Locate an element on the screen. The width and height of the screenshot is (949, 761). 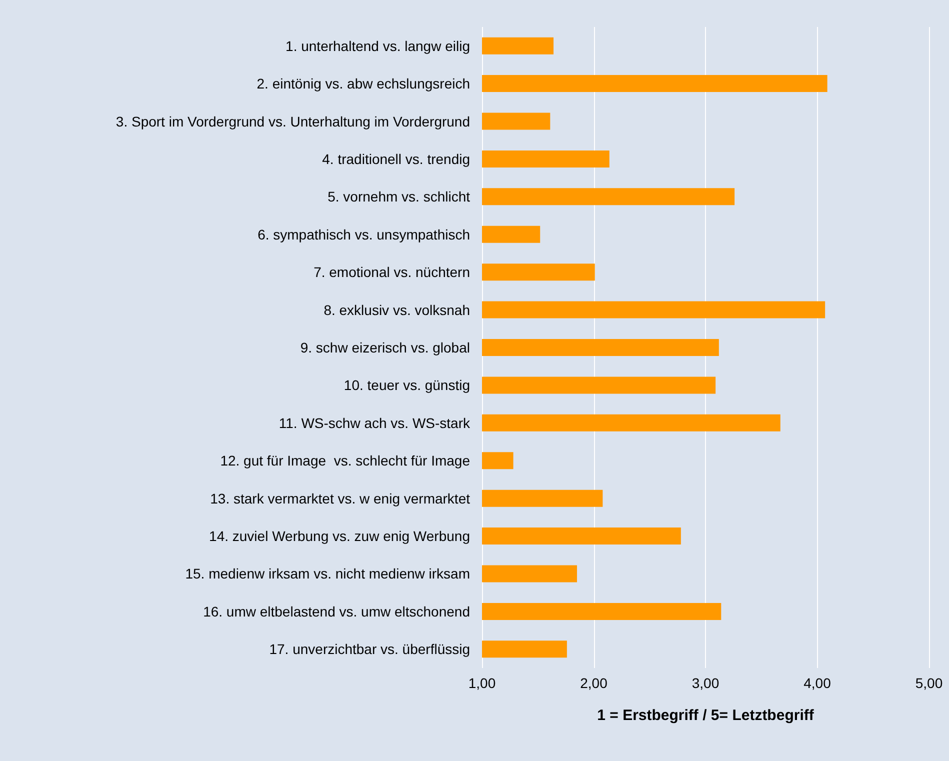
y-tick-label: 14. zuviel Werbung vs. zuw enig Werbung is located at coordinates (339, 536).